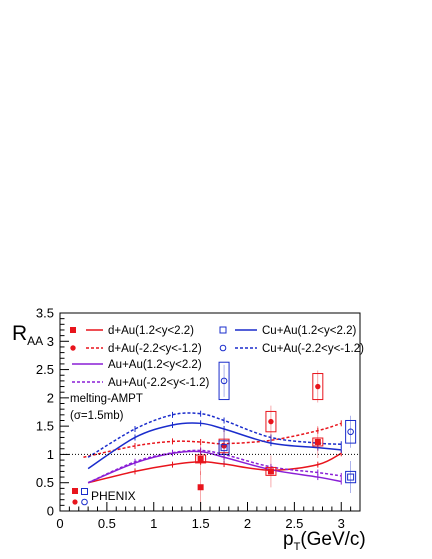 The height and width of the screenshot is (559, 432). I want to click on legend-label: Au+Au(1.2<y<2.2), so click(155, 365).